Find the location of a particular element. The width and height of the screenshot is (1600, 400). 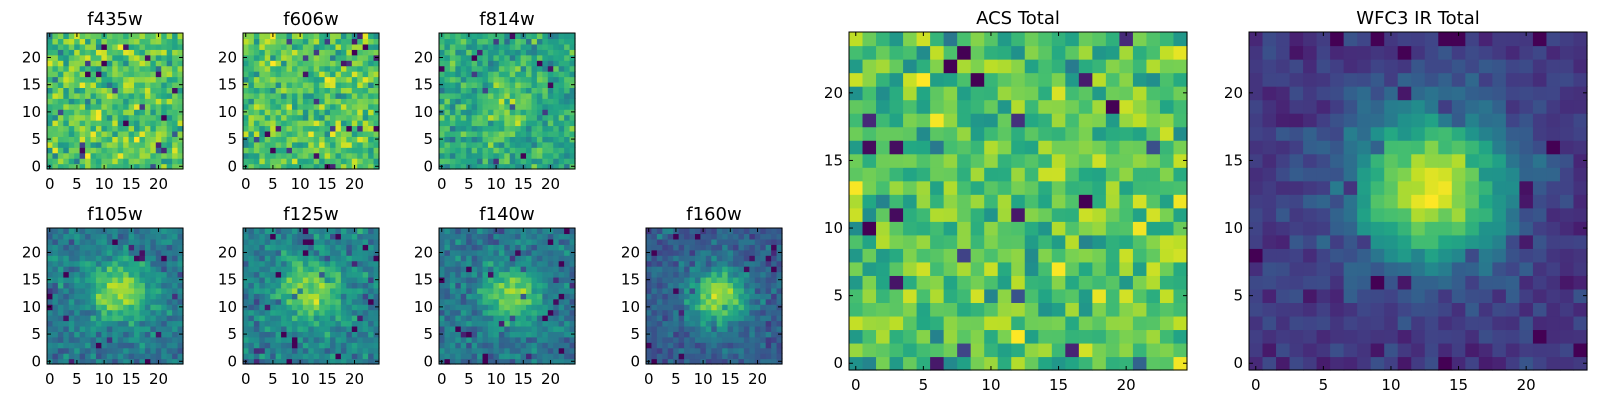

y-tick-label: 15 is located at coordinates (423, 280).